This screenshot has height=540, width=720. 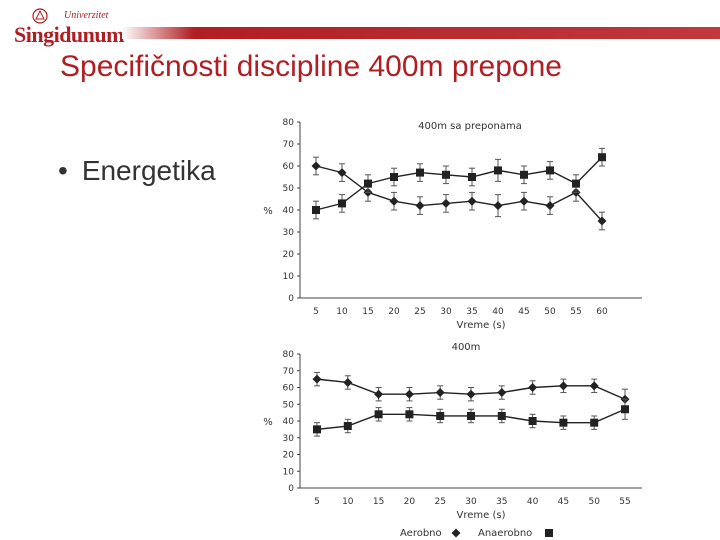 What do you see at coordinates (317, 502) in the screenshot?
I see `x-tick-label: 5` at bounding box center [317, 502].